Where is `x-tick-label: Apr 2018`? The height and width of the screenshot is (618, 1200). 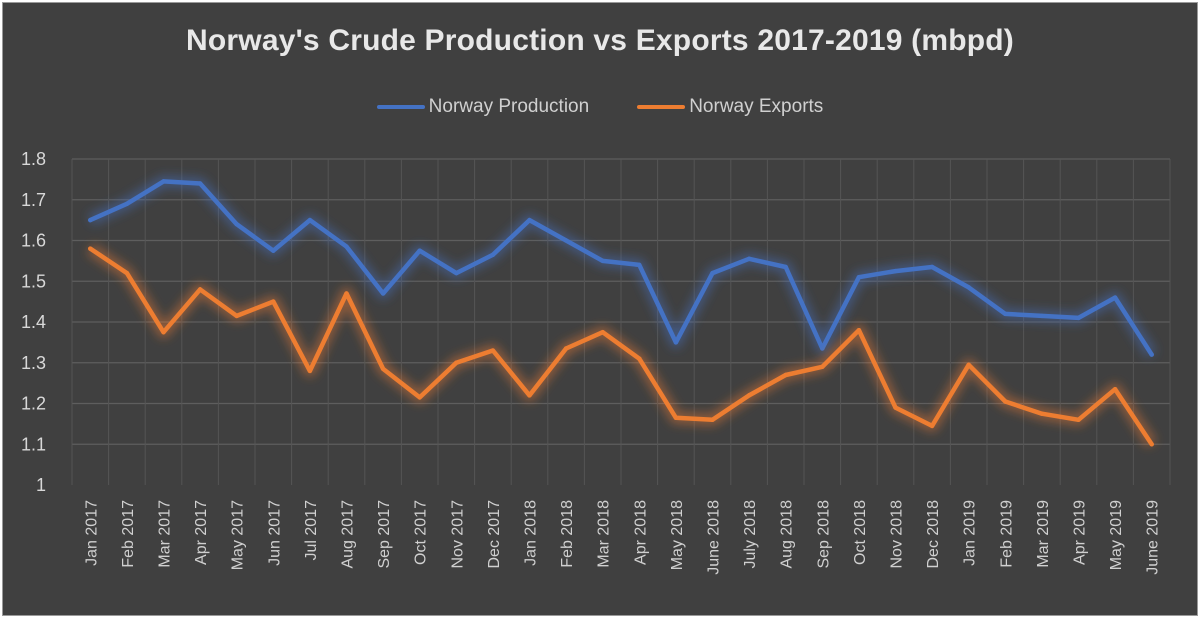
x-tick-label: Apr 2018 is located at coordinates (640, 532).